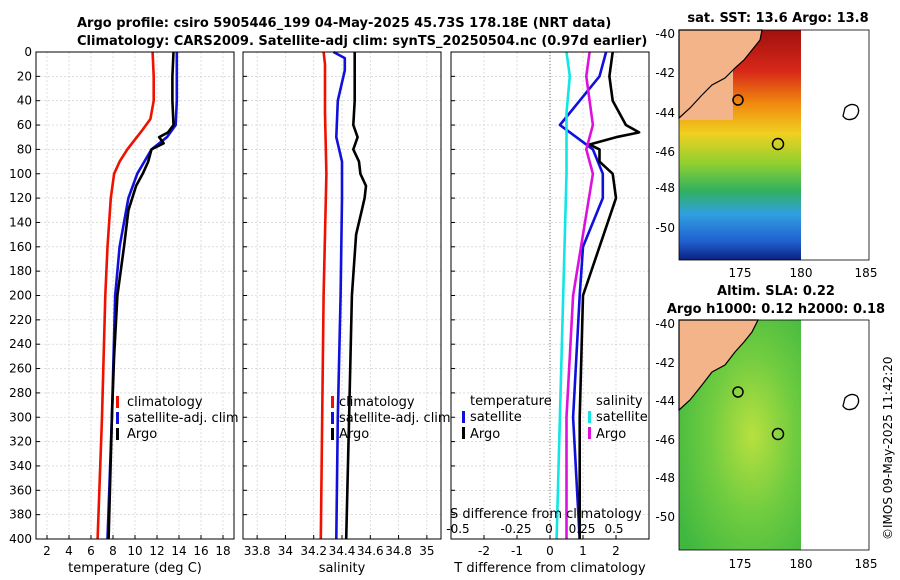 The width and height of the screenshot is (900, 580). Describe the element at coordinates (20, 296) in the screenshot. I see `y-tick-label: 200` at that location.